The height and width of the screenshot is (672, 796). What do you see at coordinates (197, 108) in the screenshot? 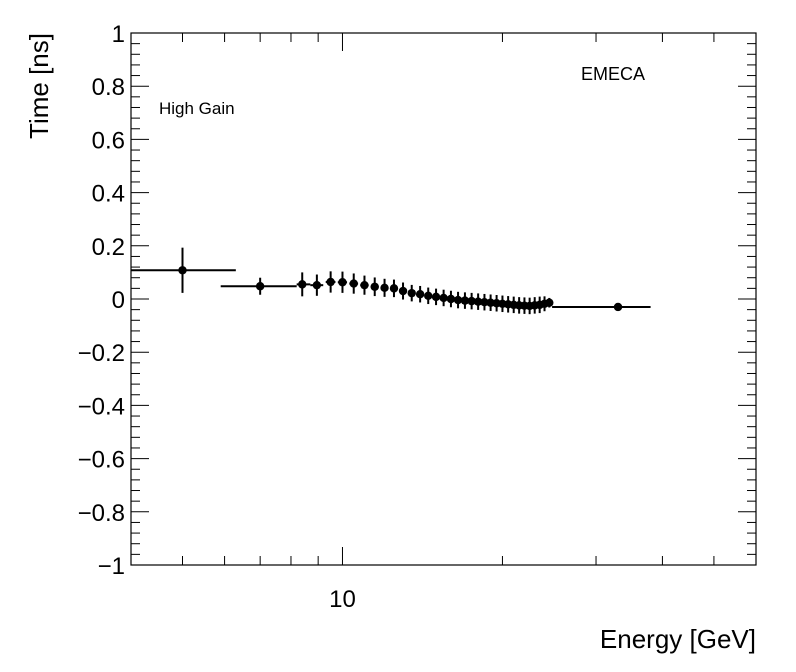
I see `gain-annotation: High Gain` at bounding box center [197, 108].